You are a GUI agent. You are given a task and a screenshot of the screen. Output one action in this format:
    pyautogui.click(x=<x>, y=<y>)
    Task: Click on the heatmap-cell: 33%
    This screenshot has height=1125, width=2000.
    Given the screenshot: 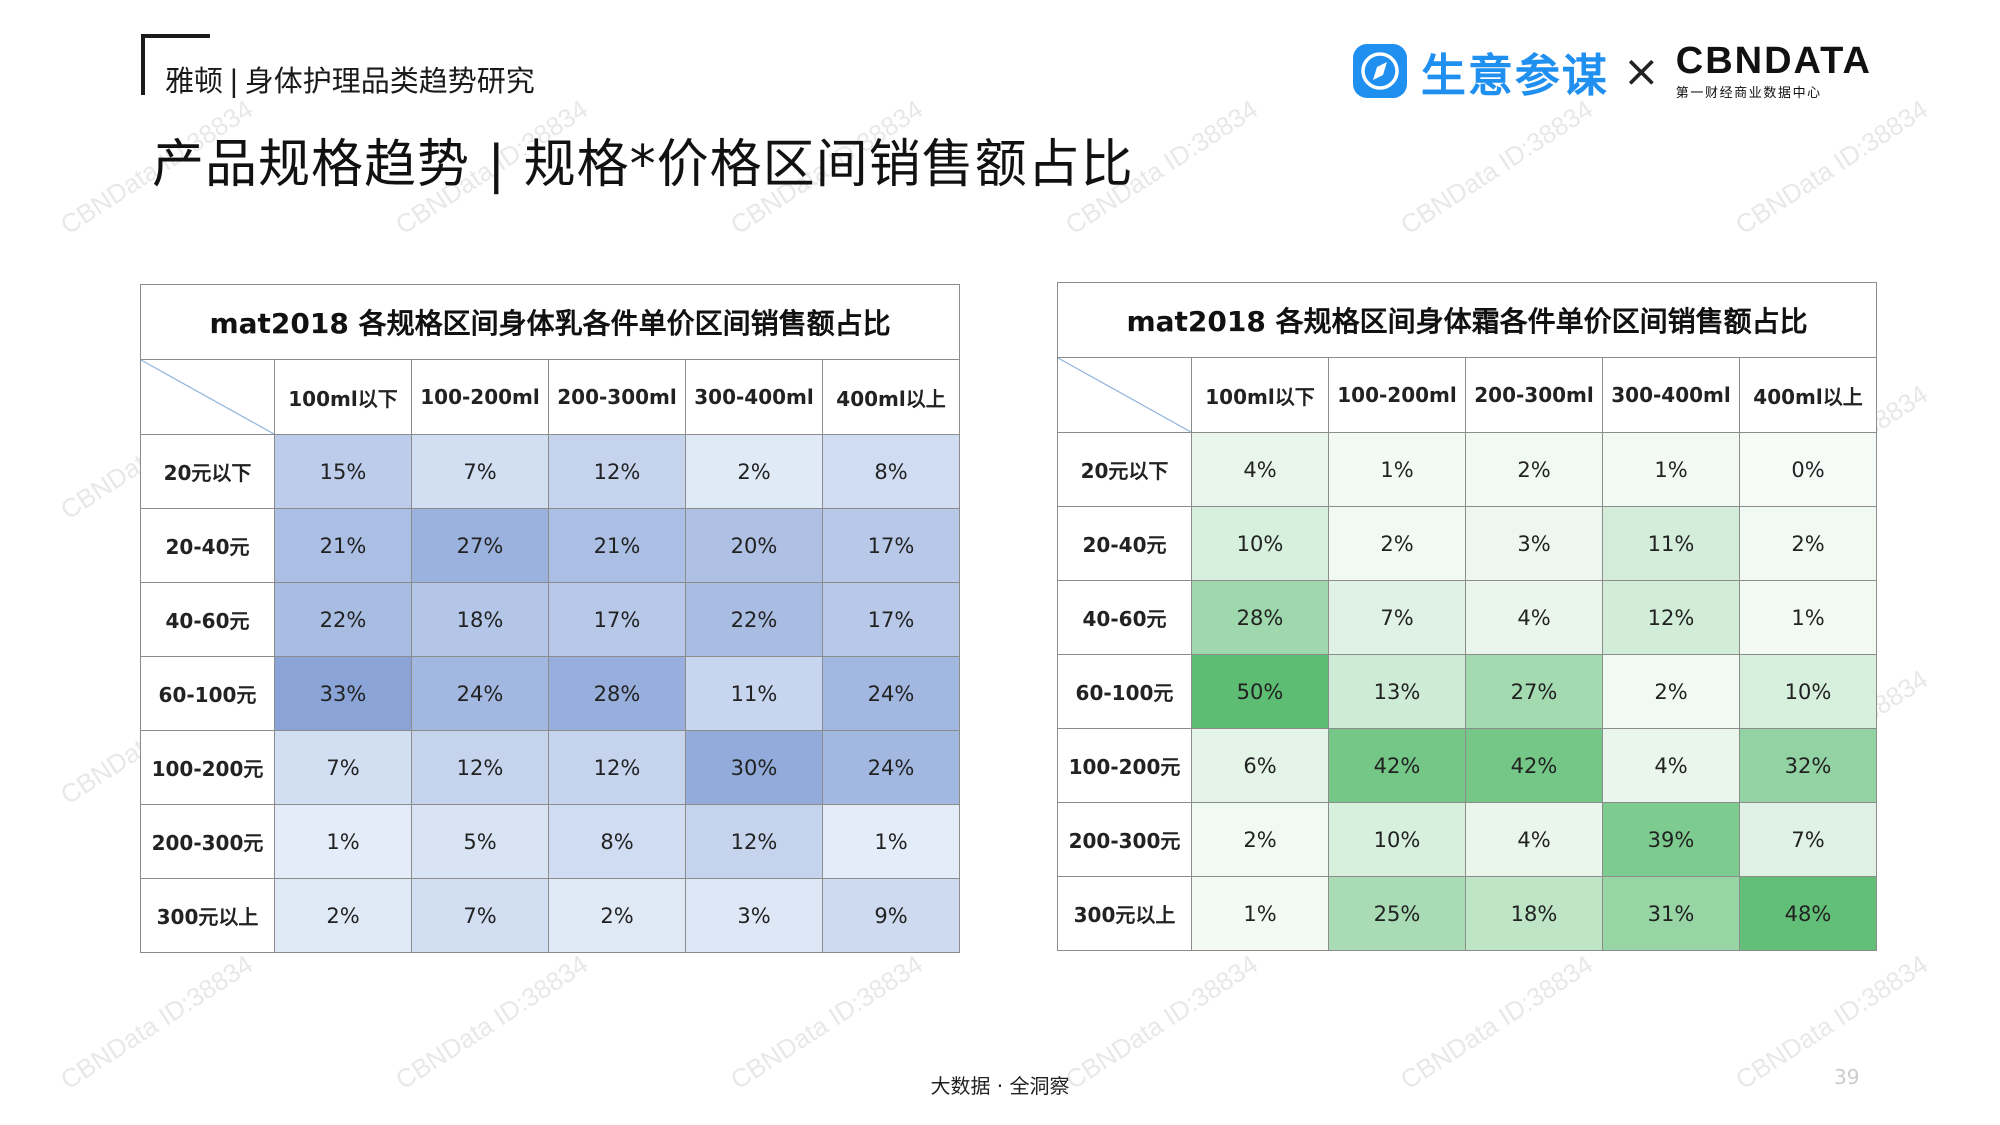 What is the action you would take?
    pyautogui.click(x=343, y=693)
    